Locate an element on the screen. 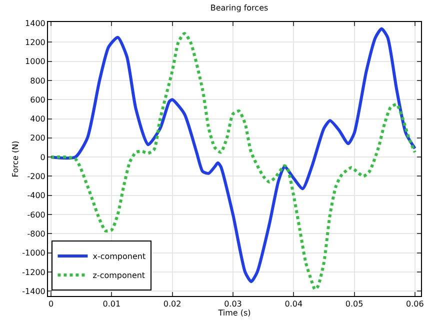 Image resolution: width=435 pixels, height=326 pixels. y-tick-label: -1400 is located at coordinates (34, 291).